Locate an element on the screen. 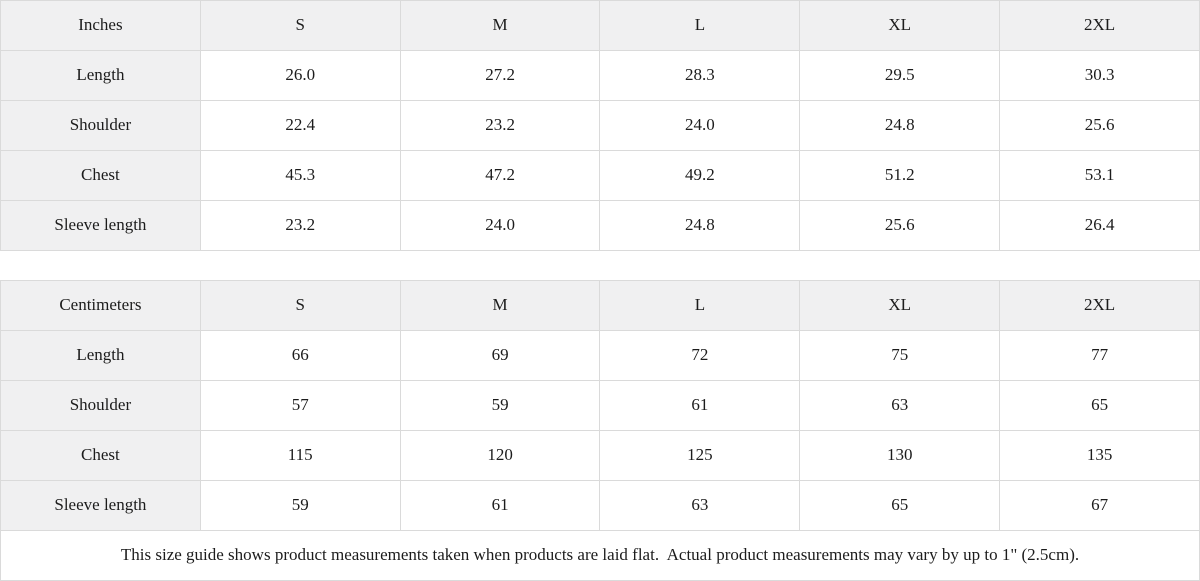  measurement-cell: 57 is located at coordinates (300, 405).